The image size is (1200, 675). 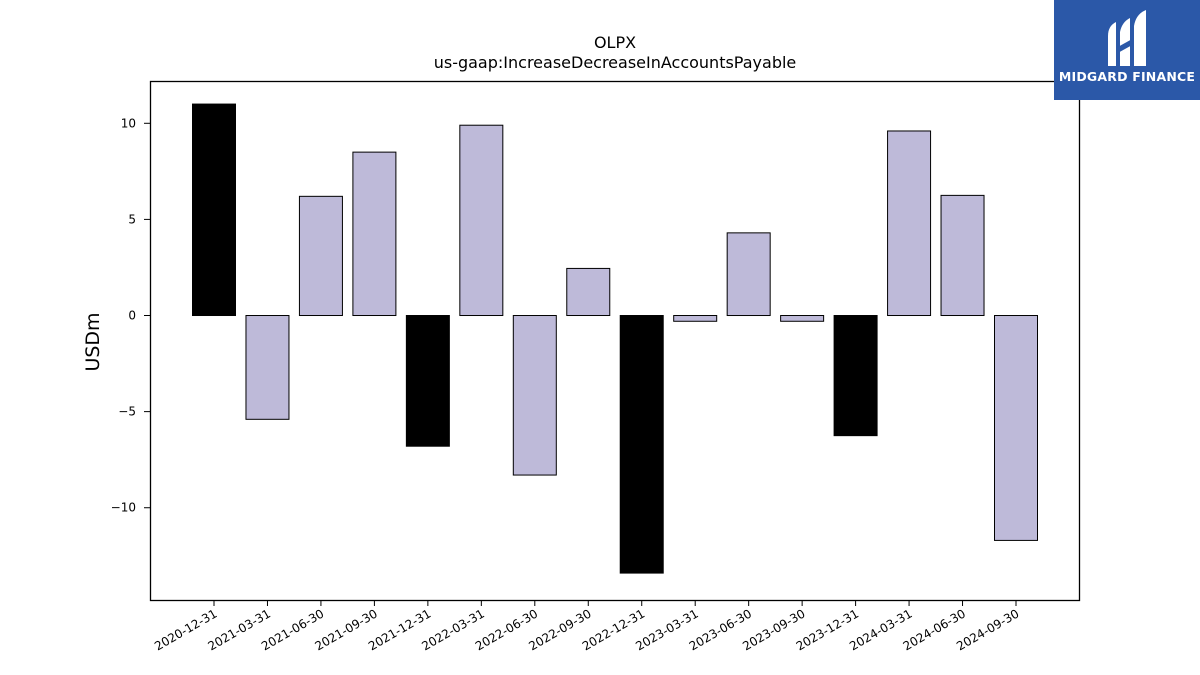 What do you see at coordinates (615, 42) in the screenshot?
I see `chart-title: OLPX` at bounding box center [615, 42].